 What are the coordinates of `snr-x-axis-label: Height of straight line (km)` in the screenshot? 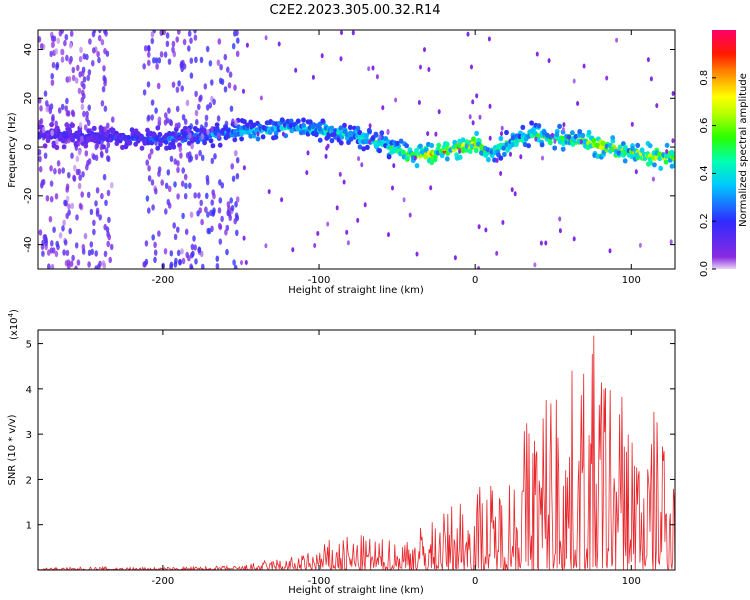 It's located at (356, 590).